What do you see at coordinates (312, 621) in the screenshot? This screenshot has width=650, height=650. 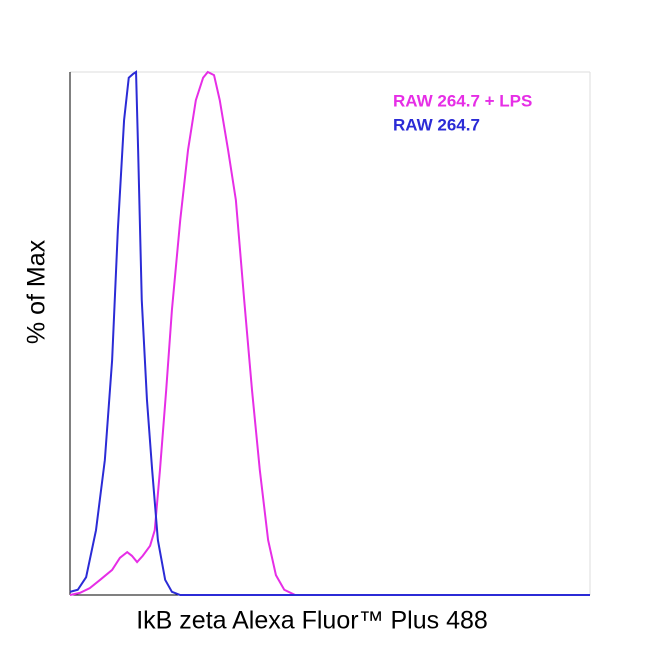 I see `x-axis-label: IkB zeta Alexa Fluor™ Plus 488` at bounding box center [312, 621].